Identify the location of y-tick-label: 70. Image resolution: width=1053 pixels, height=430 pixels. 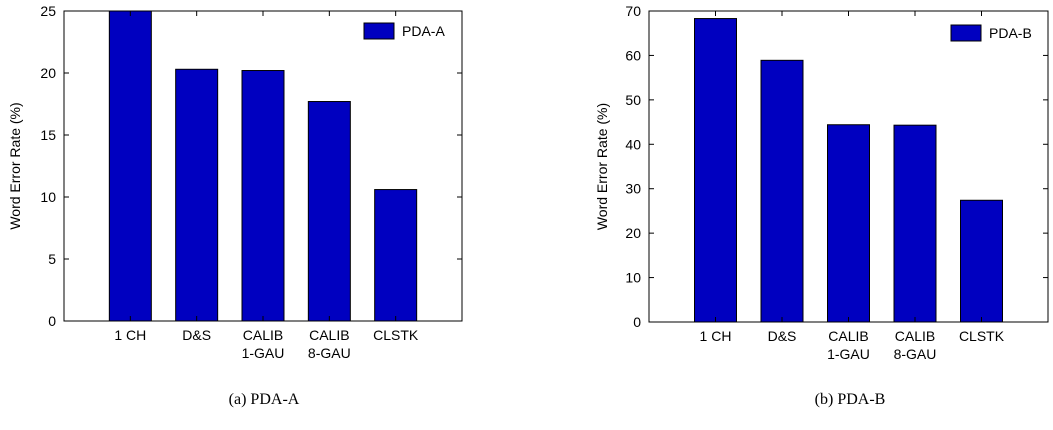
(633, 11).